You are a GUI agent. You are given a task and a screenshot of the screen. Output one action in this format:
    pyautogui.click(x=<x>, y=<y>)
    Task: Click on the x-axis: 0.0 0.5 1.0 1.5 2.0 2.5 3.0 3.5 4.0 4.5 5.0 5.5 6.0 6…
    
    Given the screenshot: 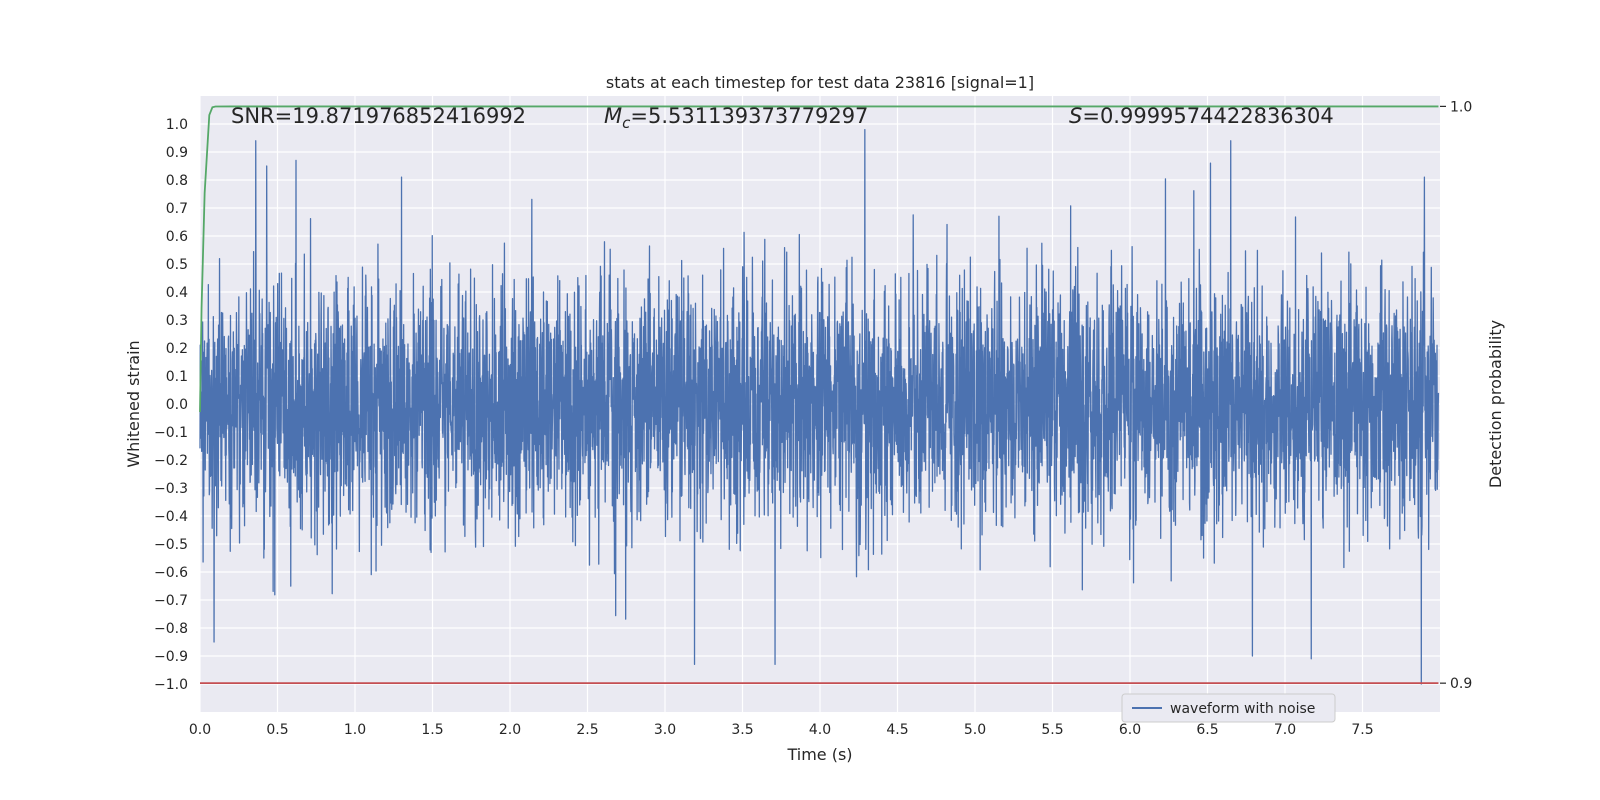 What is the action you would take?
    pyautogui.click(x=781, y=730)
    